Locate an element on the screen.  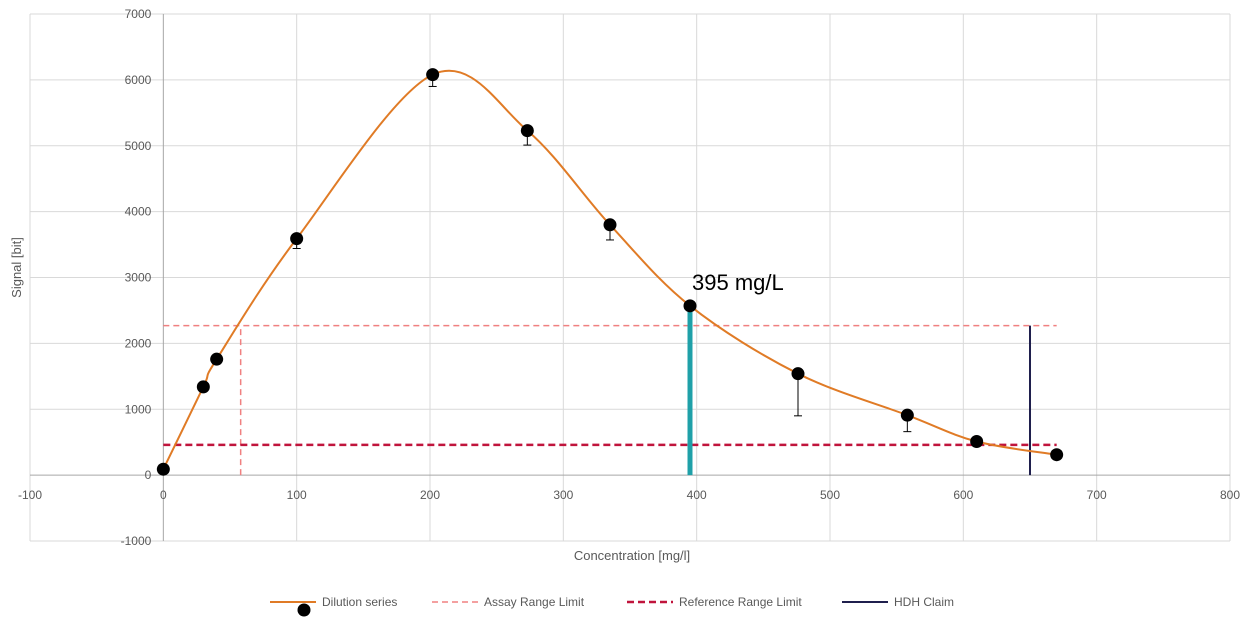
y-tick-label: 0 is located at coordinates (148, 475).